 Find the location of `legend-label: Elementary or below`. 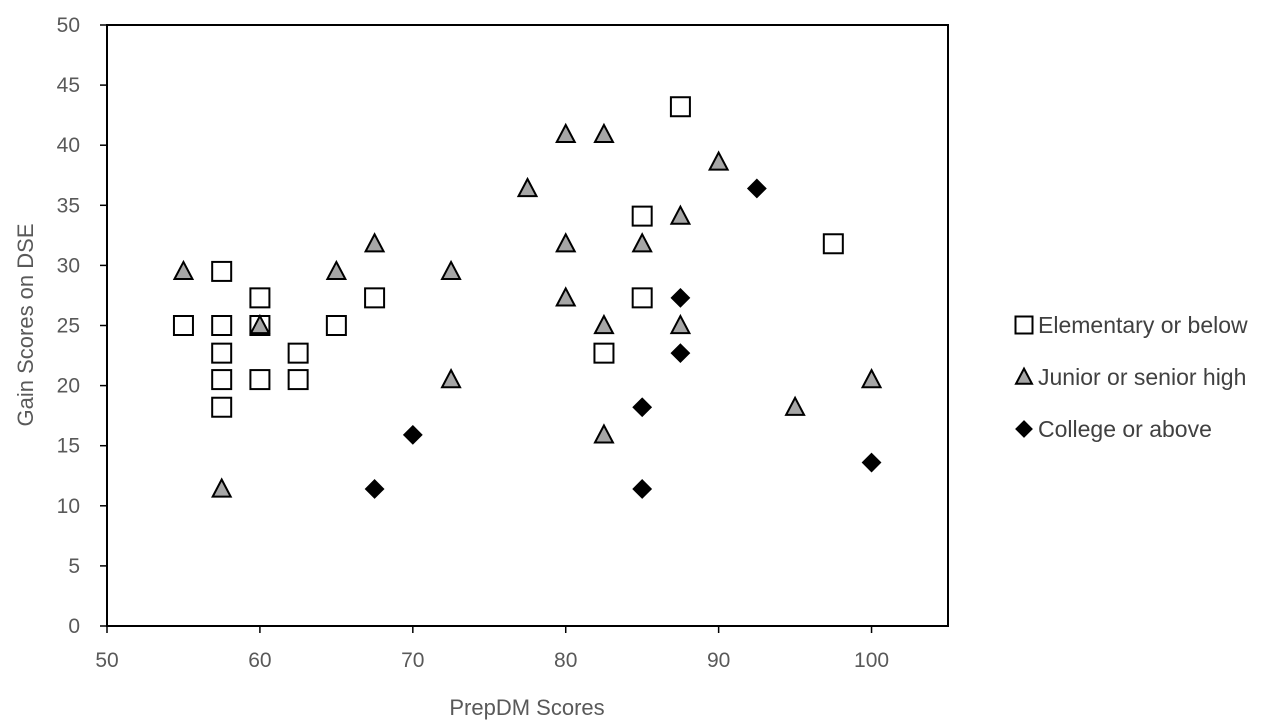

legend-label: Elementary or below is located at coordinates (1143, 325).